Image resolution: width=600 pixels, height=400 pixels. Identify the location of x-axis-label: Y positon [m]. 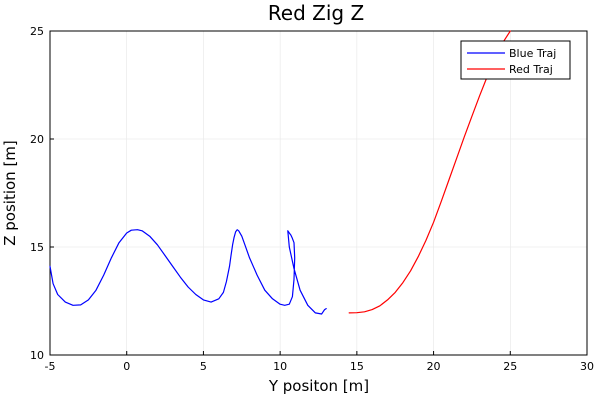
(318, 386).